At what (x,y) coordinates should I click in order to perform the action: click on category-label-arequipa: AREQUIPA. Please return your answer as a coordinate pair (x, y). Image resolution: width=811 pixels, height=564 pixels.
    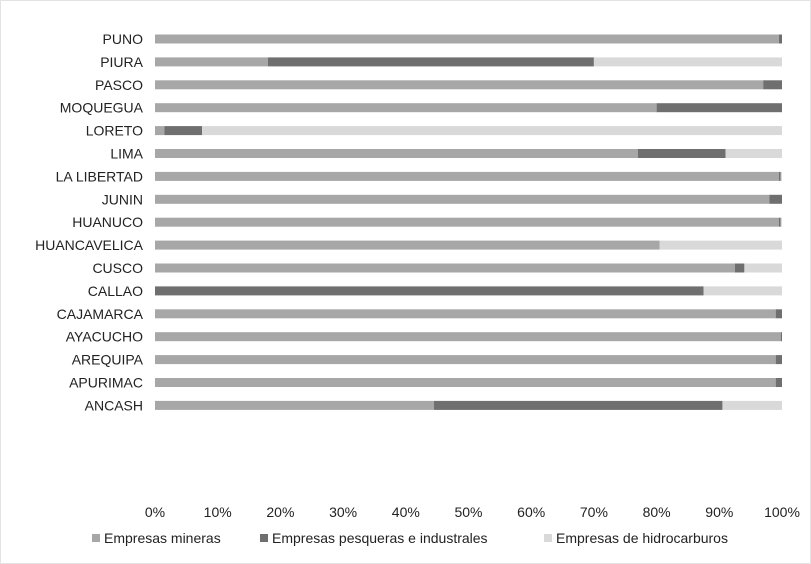
    Looking at the image, I should click on (108, 360).